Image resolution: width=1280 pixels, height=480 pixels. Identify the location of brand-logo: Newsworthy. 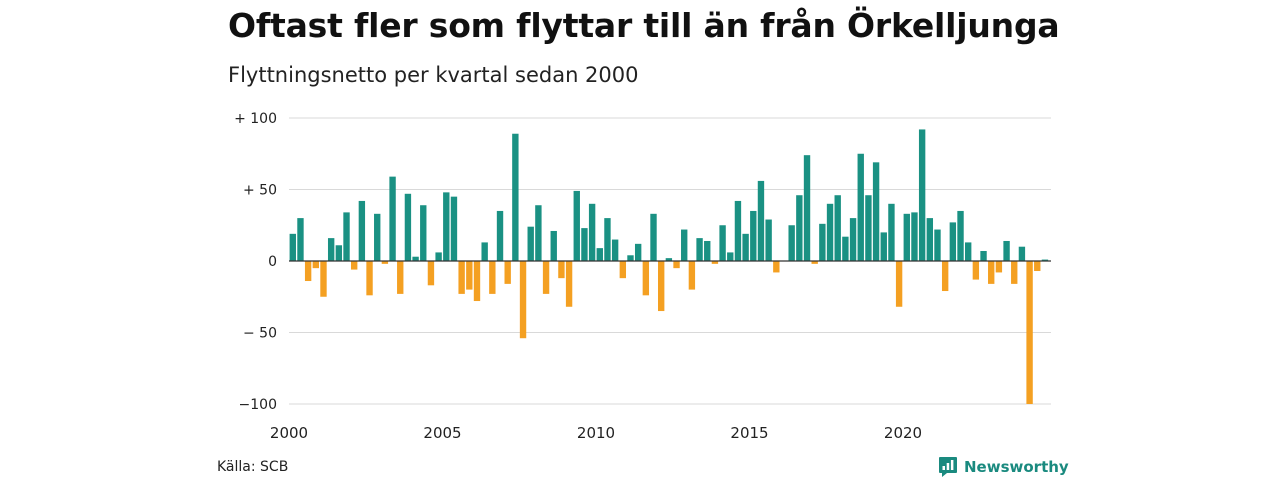
(1003, 467).